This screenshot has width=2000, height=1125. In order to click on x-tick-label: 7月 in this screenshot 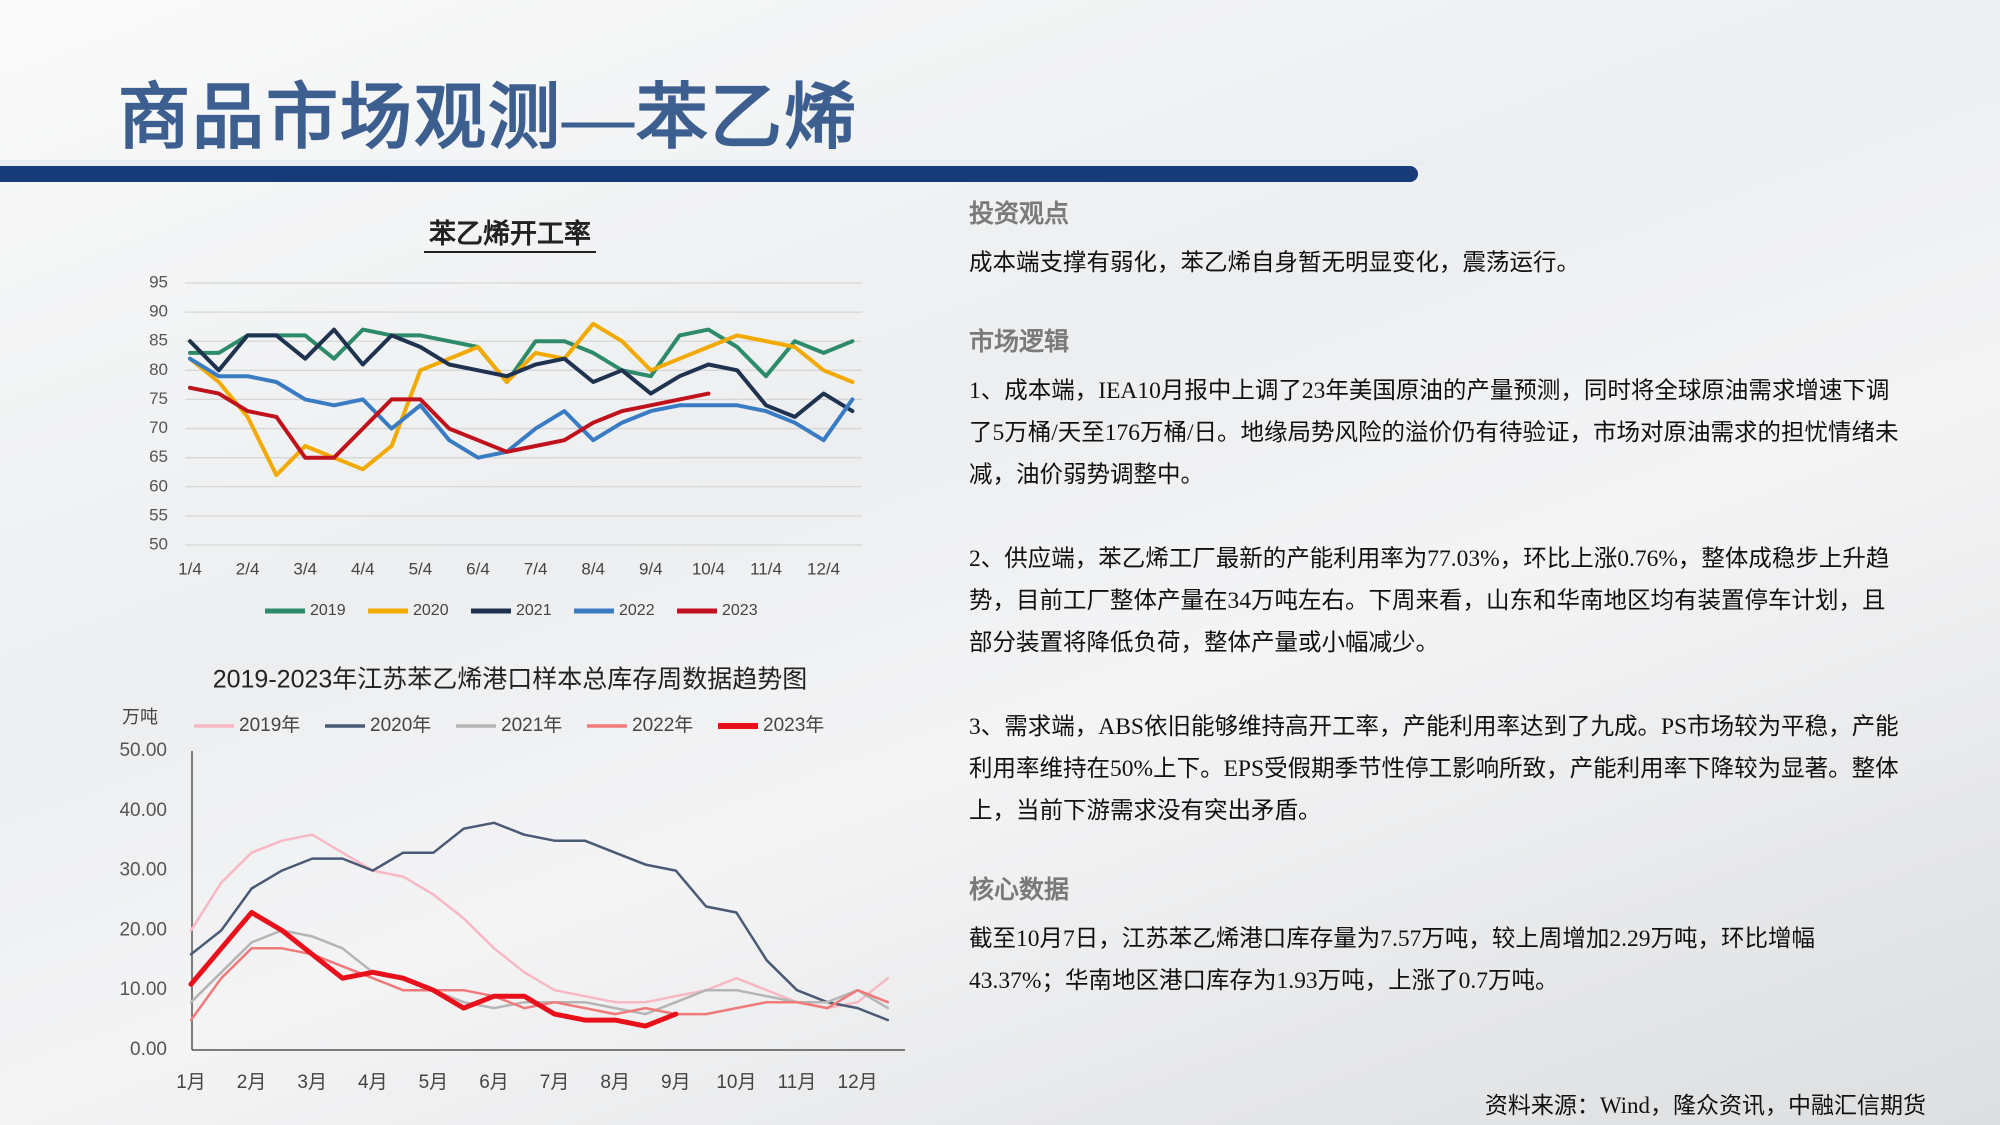, I will do `click(555, 1082)`.